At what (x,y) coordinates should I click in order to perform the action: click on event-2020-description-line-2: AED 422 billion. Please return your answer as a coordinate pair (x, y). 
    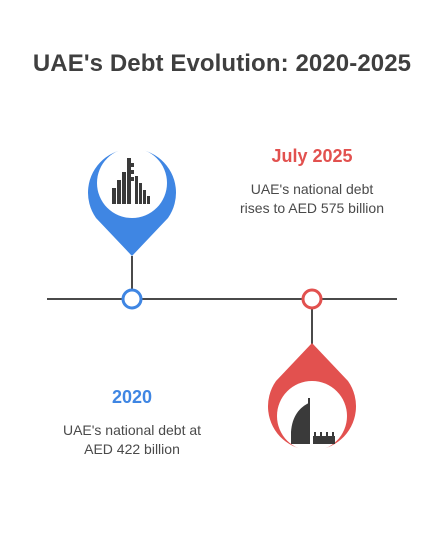
    Looking at the image, I should click on (132, 449).